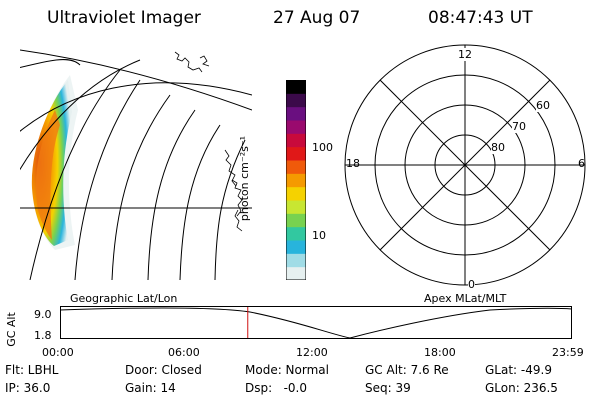 Image resolution: width=600 pixels, height=400 pixels. Describe the element at coordinates (28, 388) in the screenshot. I see `info-ip: IP: 36.0` at that location.